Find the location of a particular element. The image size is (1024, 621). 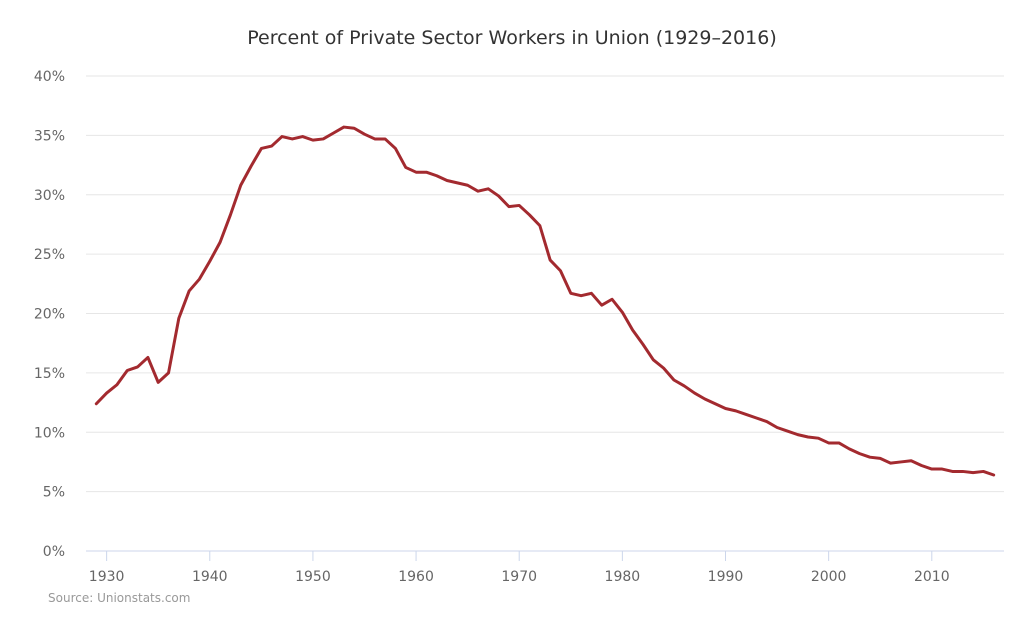

x-tick-label: 1990 is located at coordinates (726, 577).